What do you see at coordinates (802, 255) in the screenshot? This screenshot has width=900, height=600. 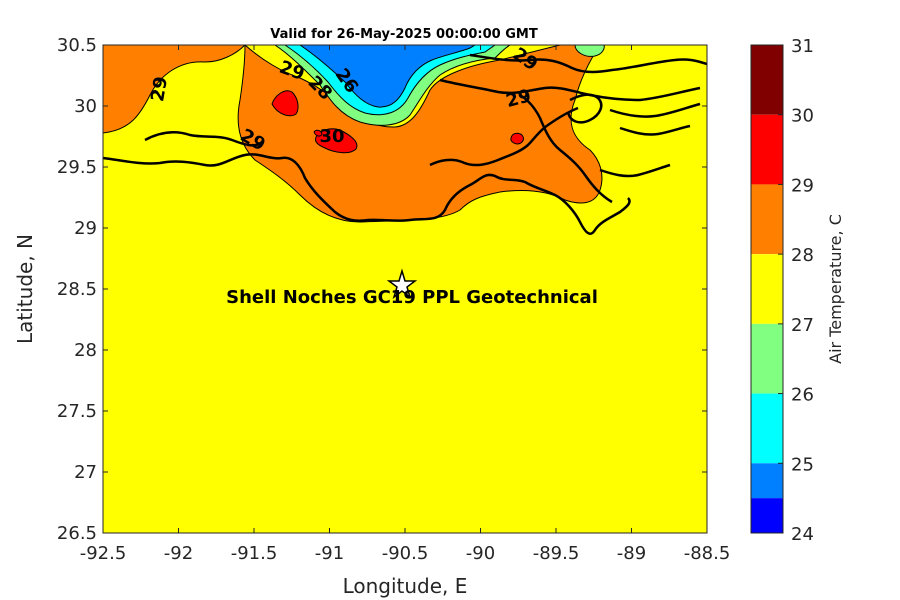 I see `colorbar-tick-label: 28` at bounding box center [802, 255].